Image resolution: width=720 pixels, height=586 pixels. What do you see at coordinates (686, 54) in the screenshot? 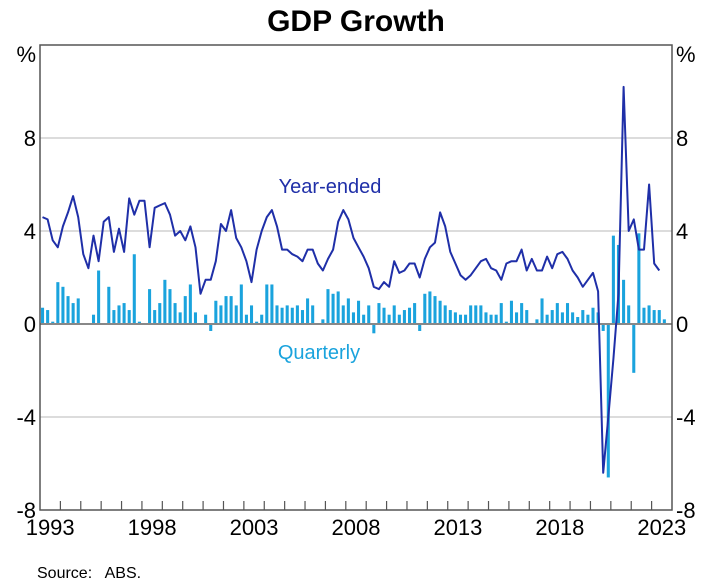
I see `y-unit-right: %` at bounding box center [686, 54].